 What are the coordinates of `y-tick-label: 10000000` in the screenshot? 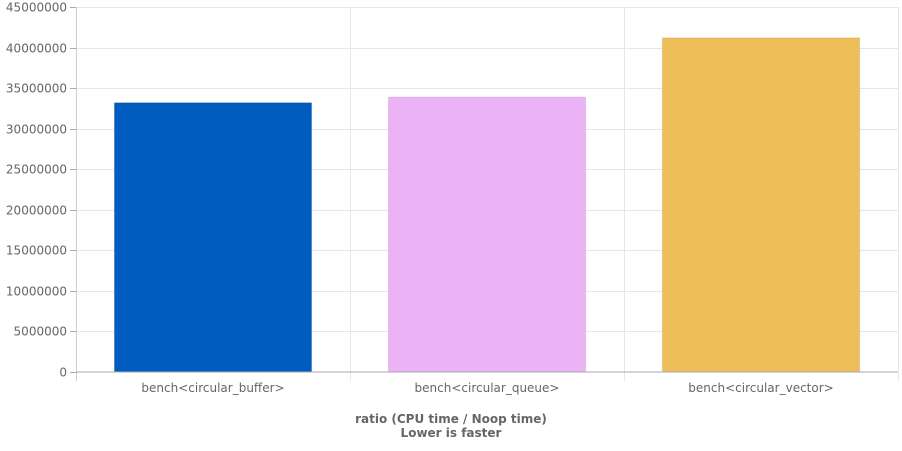 It's located at (36, 292).